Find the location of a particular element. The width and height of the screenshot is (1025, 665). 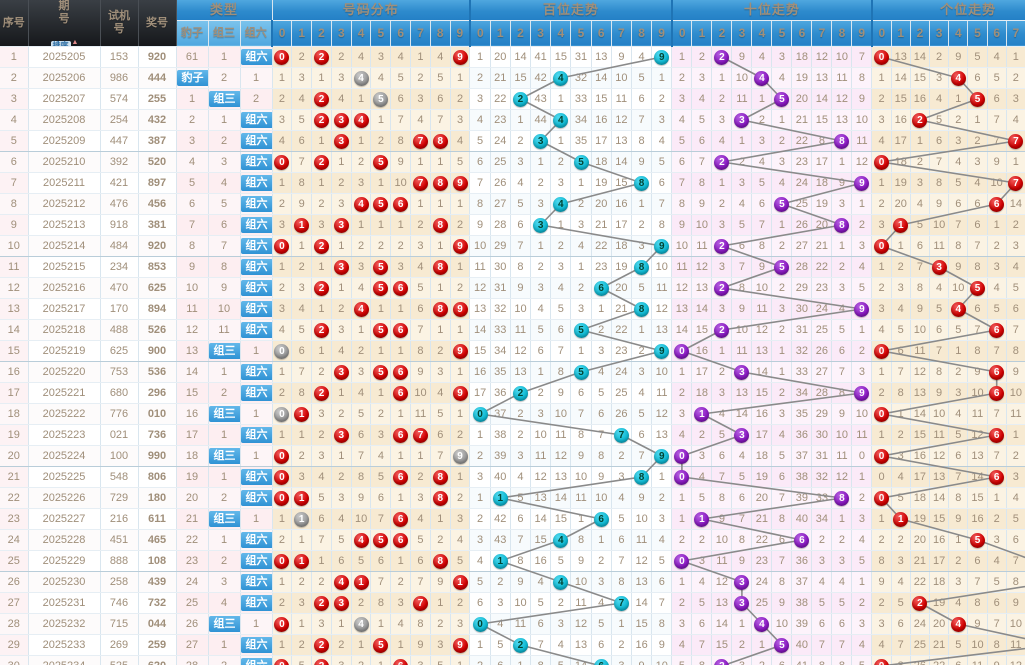

tens-col-1: 1 is located at coordinates (702, 34).